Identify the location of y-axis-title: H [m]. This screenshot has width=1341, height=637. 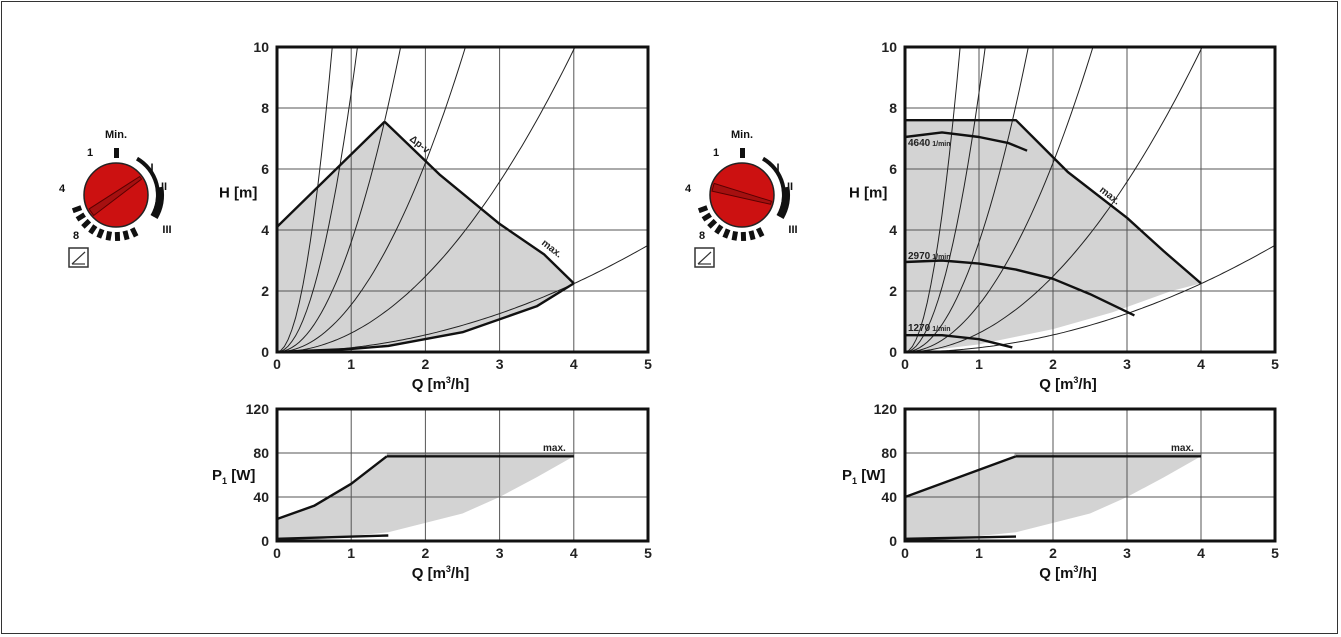
(868, 193).